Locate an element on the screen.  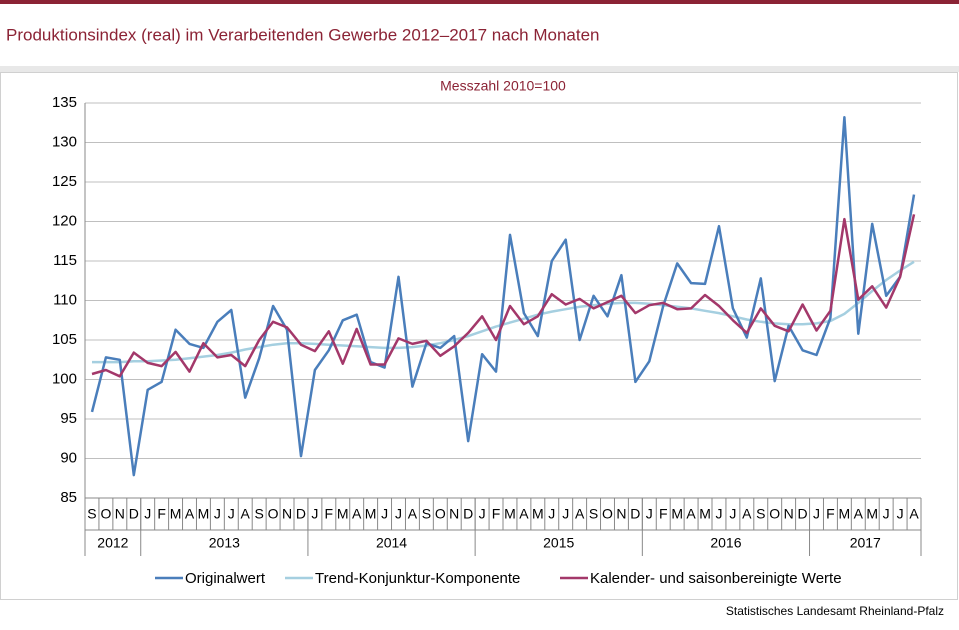
y-tick-label: 130 is located at coordinates (64, 141).